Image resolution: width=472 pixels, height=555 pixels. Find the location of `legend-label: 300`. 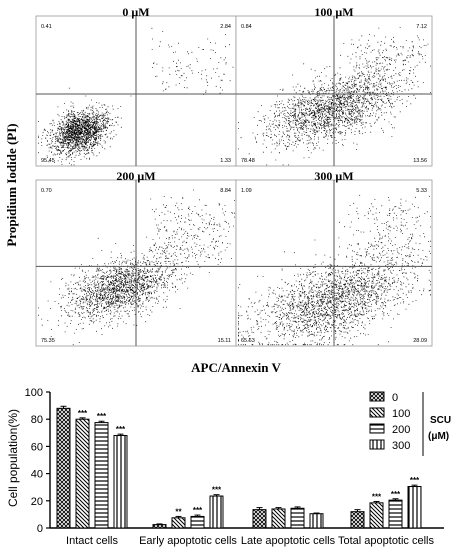

legend-label: 300 is located at coordinates (401, 446).